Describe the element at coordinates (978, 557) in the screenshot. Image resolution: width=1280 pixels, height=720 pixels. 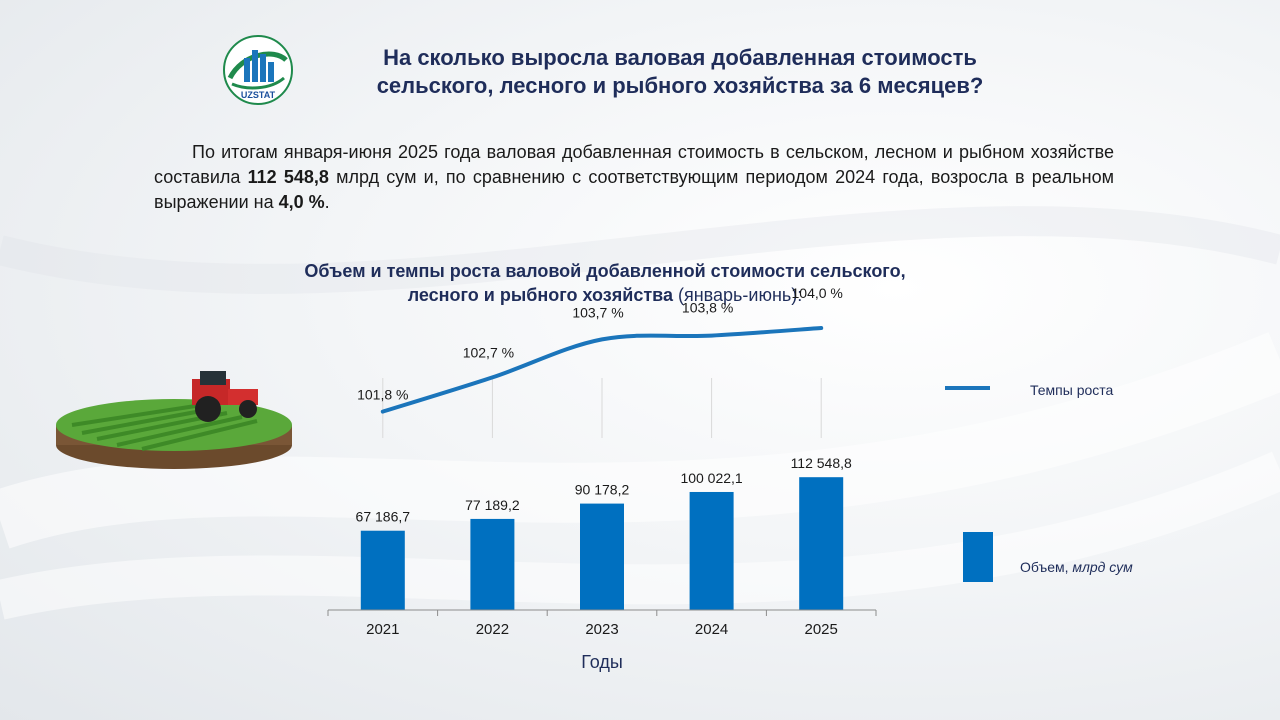
I see `legend-bar-swatch` at that location.